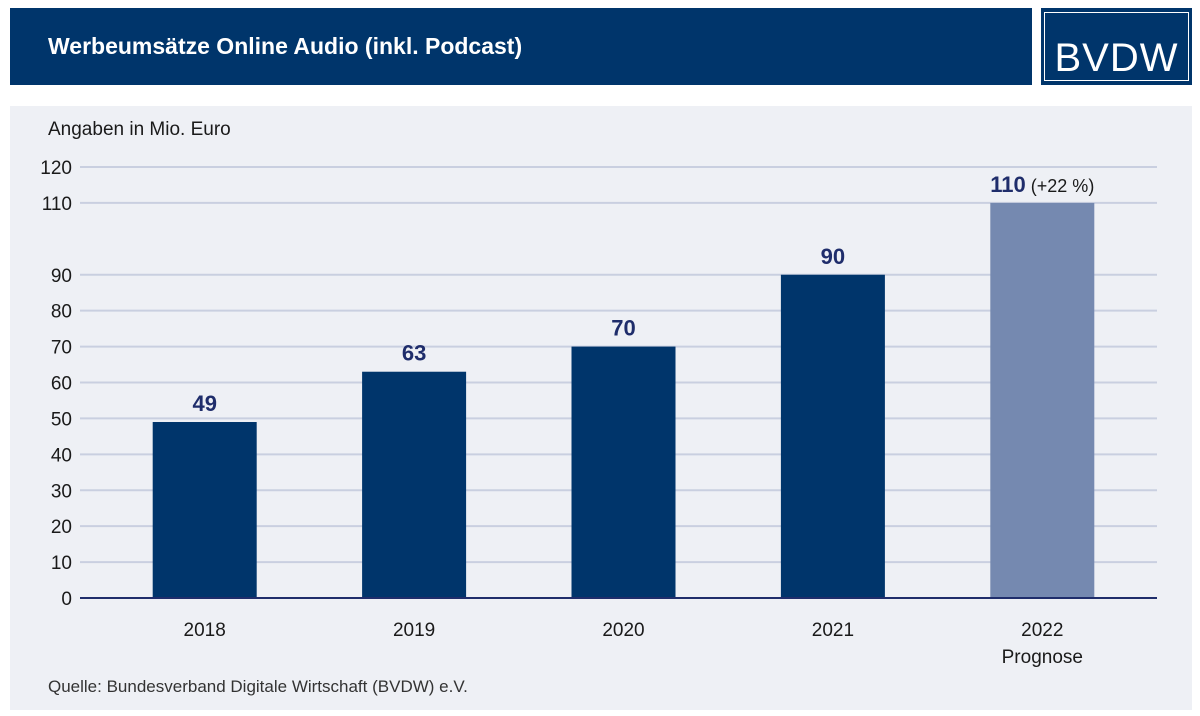 The image size is (1200, 716). I want to click on logo-frame, so click(1116, 46).